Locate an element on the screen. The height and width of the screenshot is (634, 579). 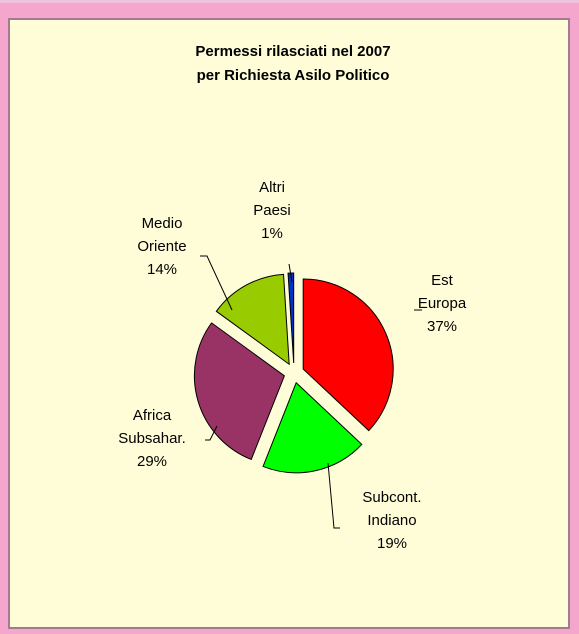
label-subcont-indiano: Subcont. Indiano 19% is located at coordinates (391, 520).